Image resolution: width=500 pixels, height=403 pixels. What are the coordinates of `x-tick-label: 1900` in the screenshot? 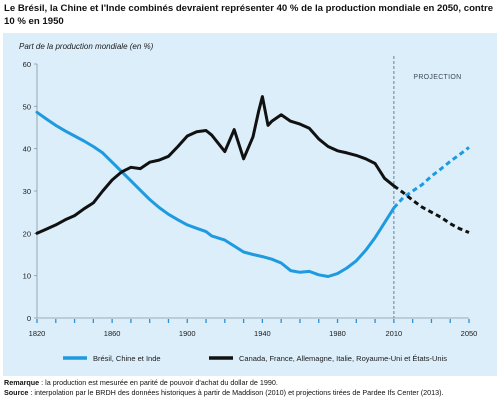 It's located at (187, 333).